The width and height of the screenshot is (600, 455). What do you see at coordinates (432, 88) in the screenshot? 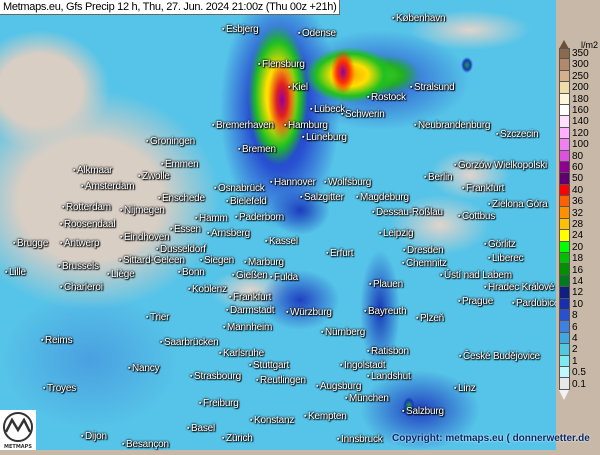
I see `city-label: Stralsund` at bounding box center [432, 88].